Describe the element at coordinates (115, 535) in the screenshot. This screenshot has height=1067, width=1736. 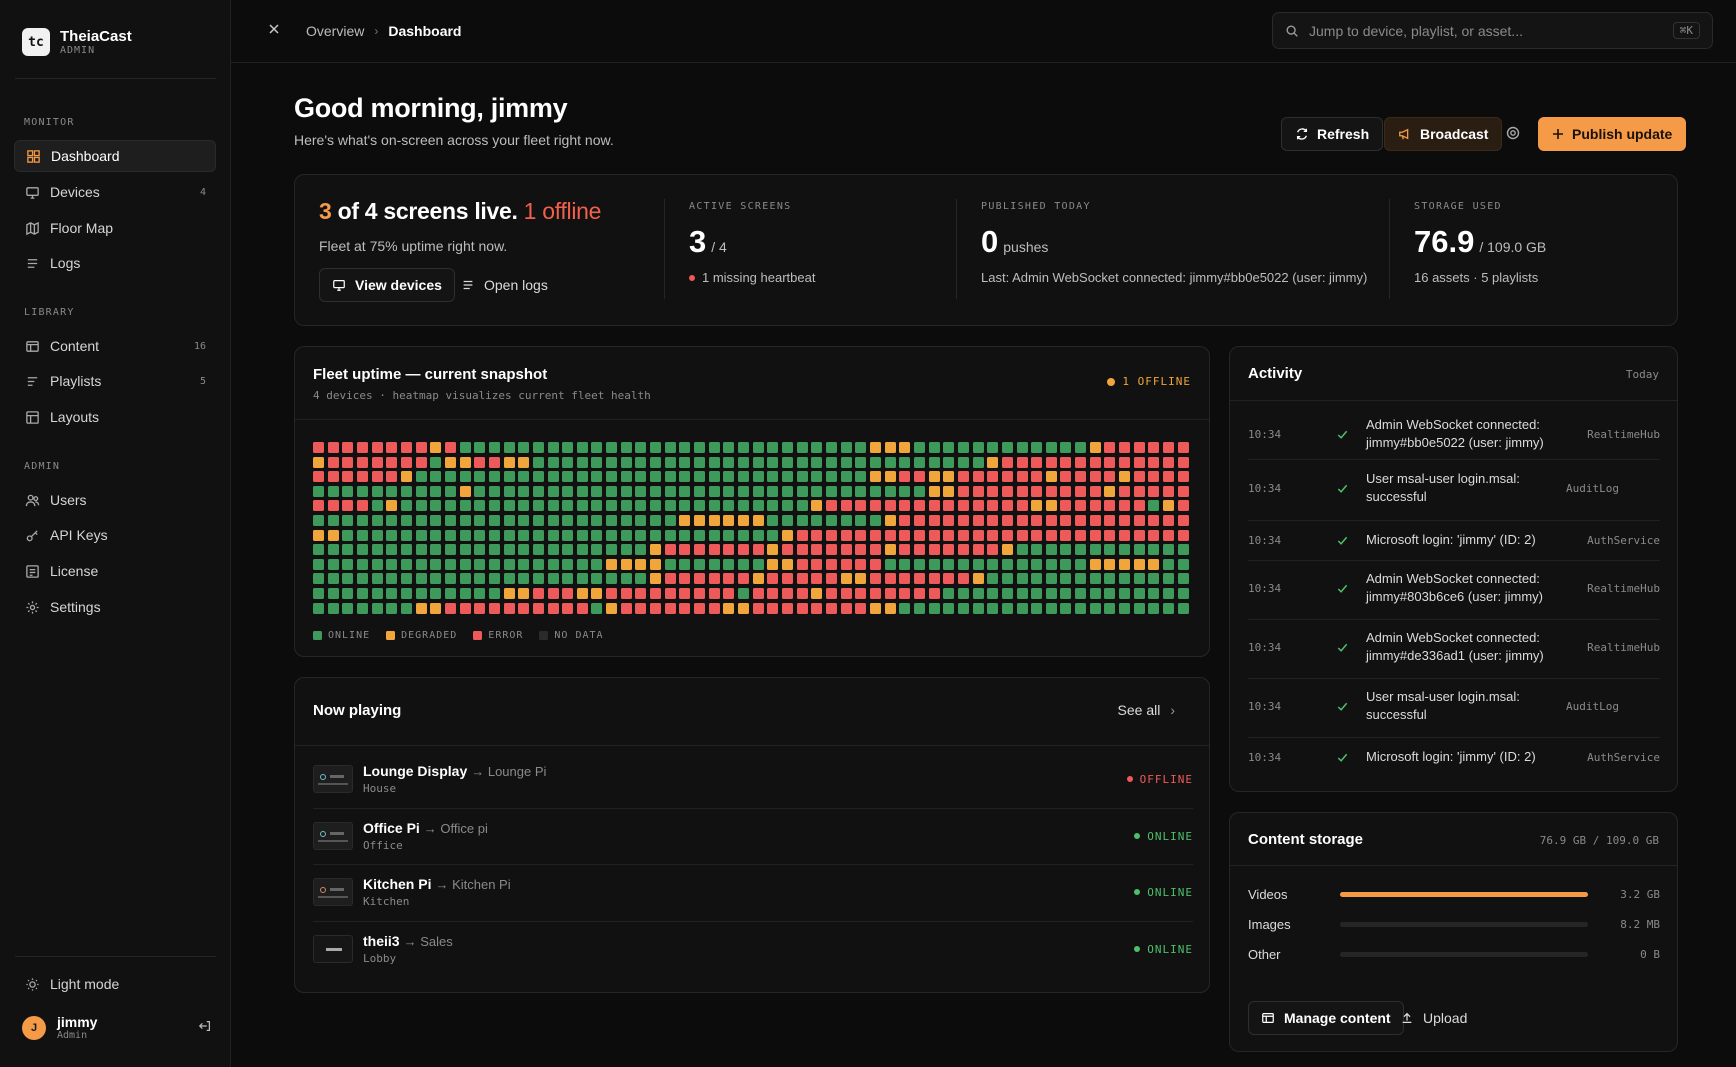
I see `sidebar-item-api-keys: API Keys` at that location.